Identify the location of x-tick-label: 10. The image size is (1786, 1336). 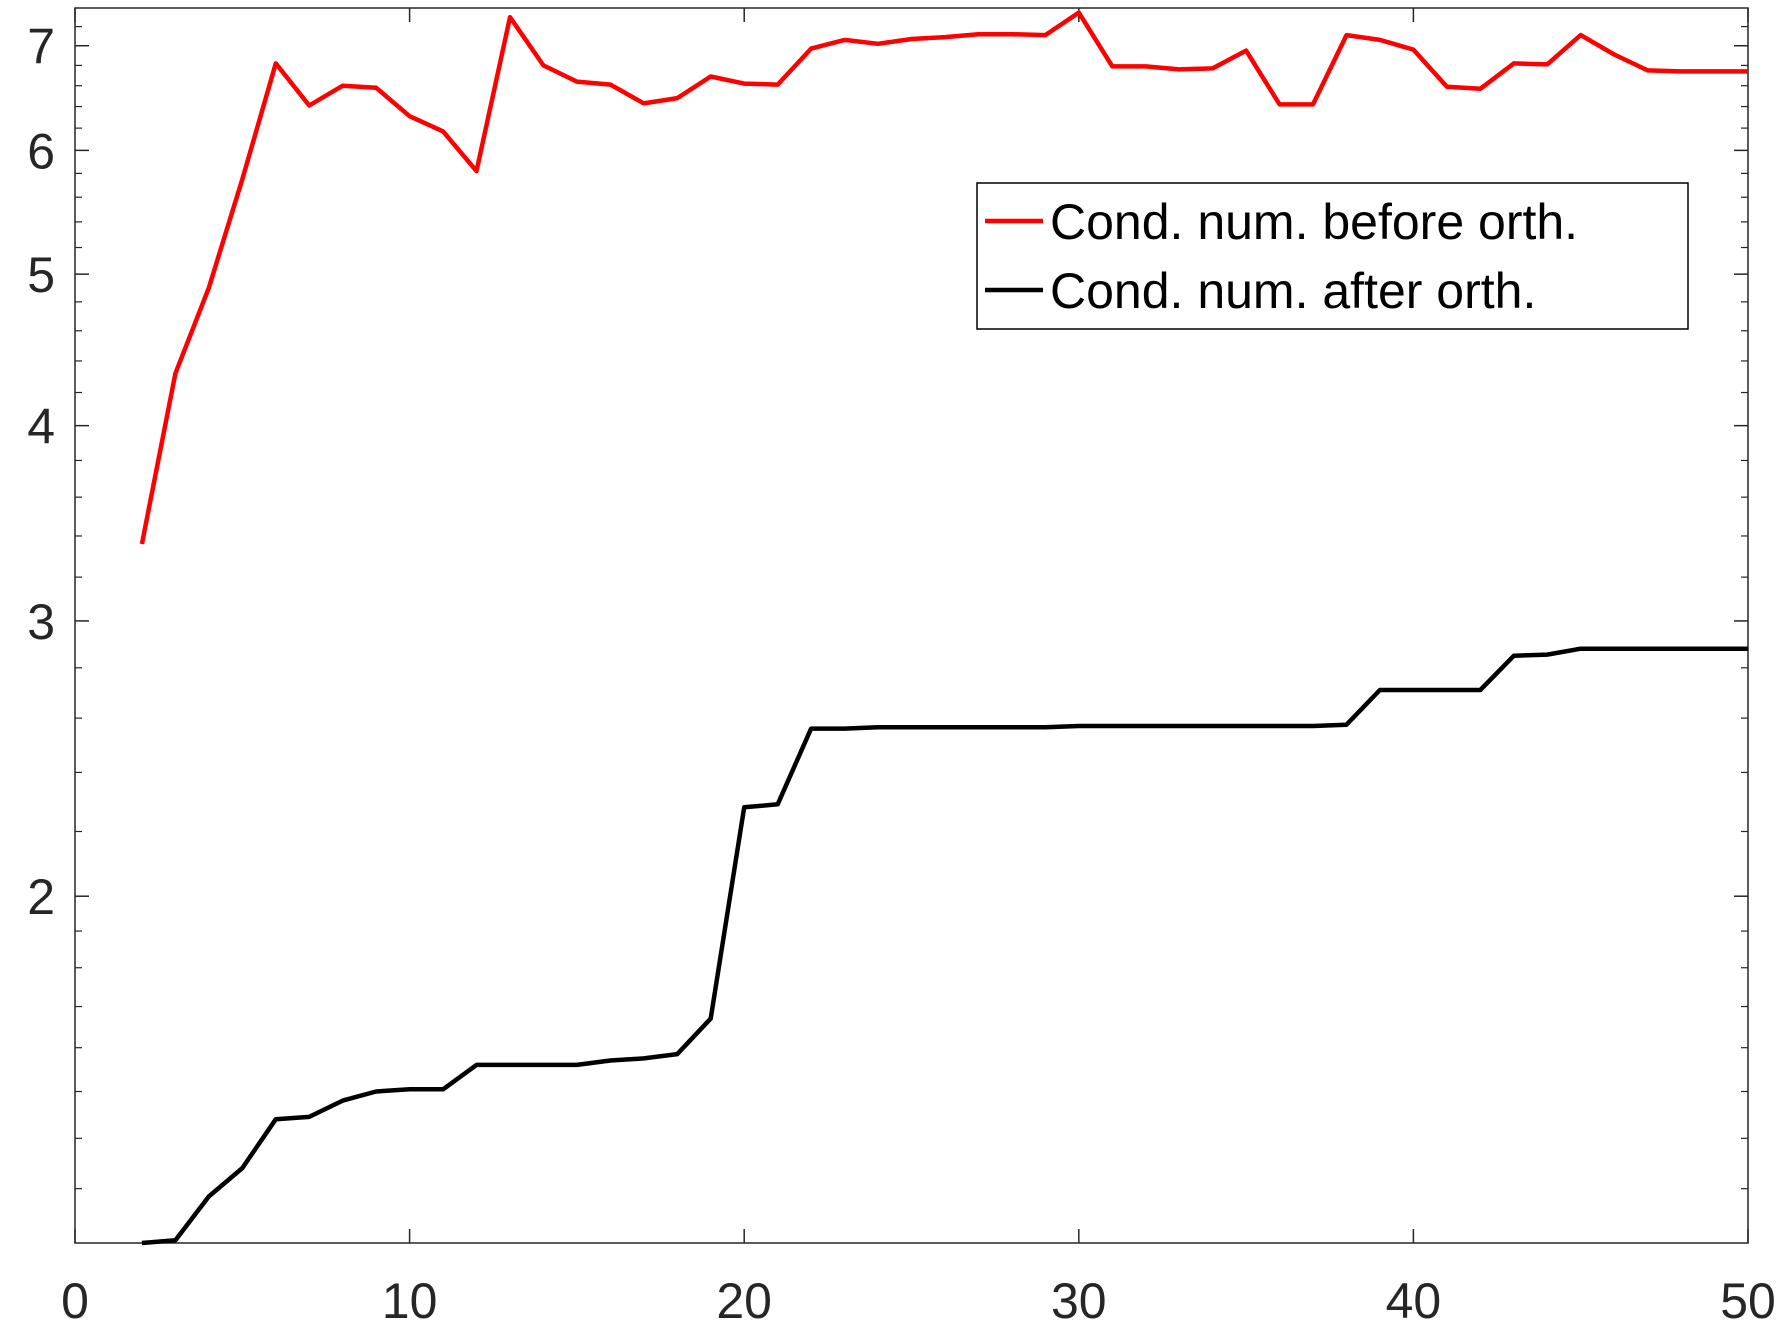
(410, 1301).